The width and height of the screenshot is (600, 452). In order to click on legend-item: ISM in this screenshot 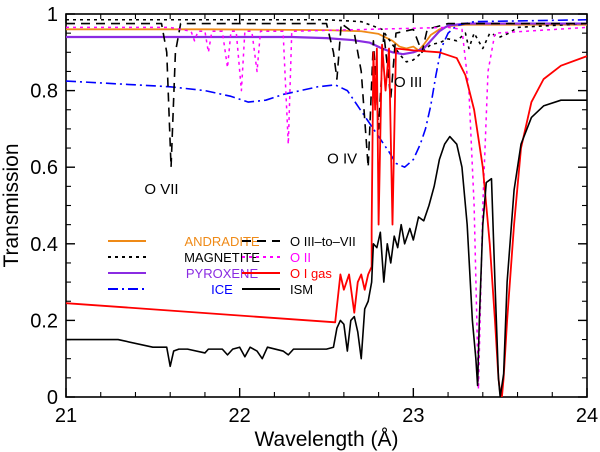, I will do `click(277, 289)`.